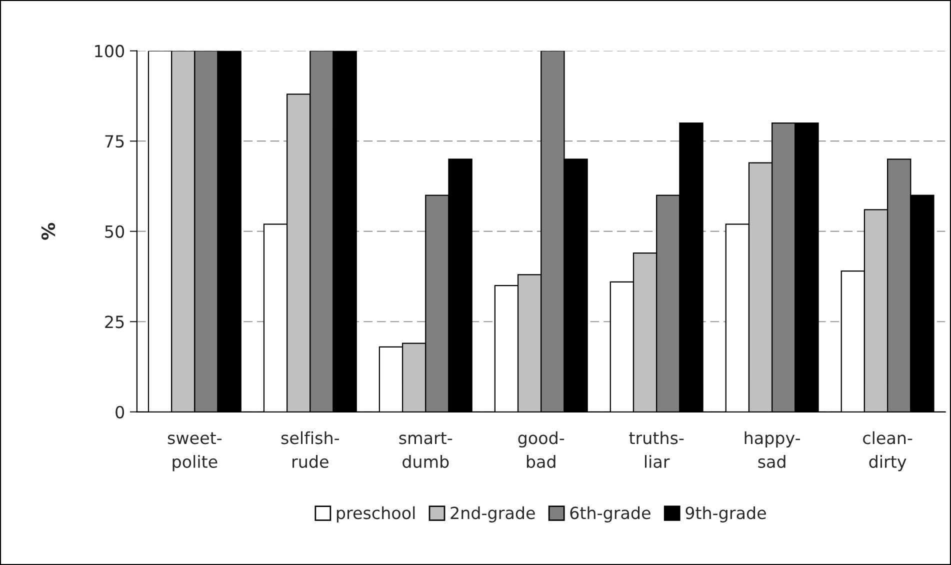 This screenshot has height=565, width=951. I want to click on x-tick-label: good- bad, so click(541, 449).